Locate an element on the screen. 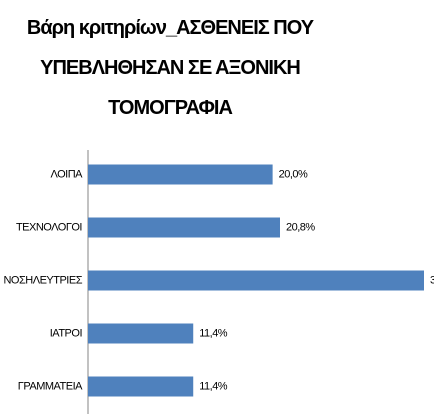 The height and width of the screenshot is (417, 434). y-tick-label: ΛΟΙΠΑ is located at coordinates (66, 174).